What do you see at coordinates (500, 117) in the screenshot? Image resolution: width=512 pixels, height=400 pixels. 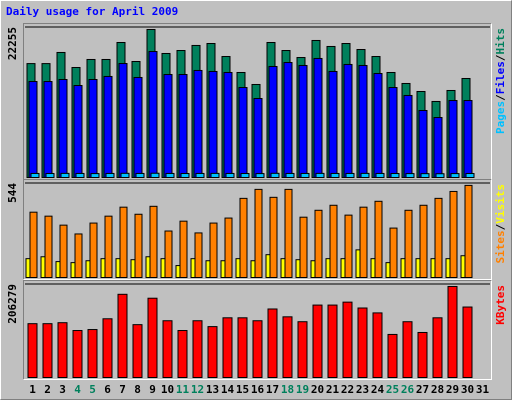 I see `legend-entry: Pages` at bounding box center [500, 117].